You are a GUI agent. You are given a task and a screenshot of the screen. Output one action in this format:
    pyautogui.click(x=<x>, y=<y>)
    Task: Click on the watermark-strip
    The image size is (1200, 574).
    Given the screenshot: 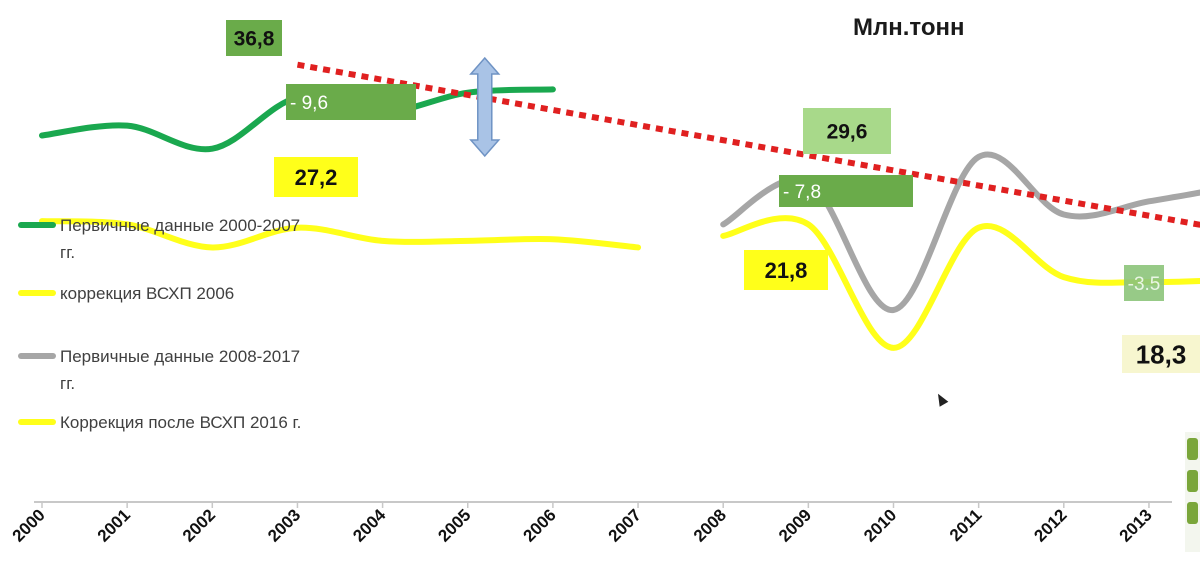 What is the action you would take?
    pyautogui.click(x=1192, y=492)
    